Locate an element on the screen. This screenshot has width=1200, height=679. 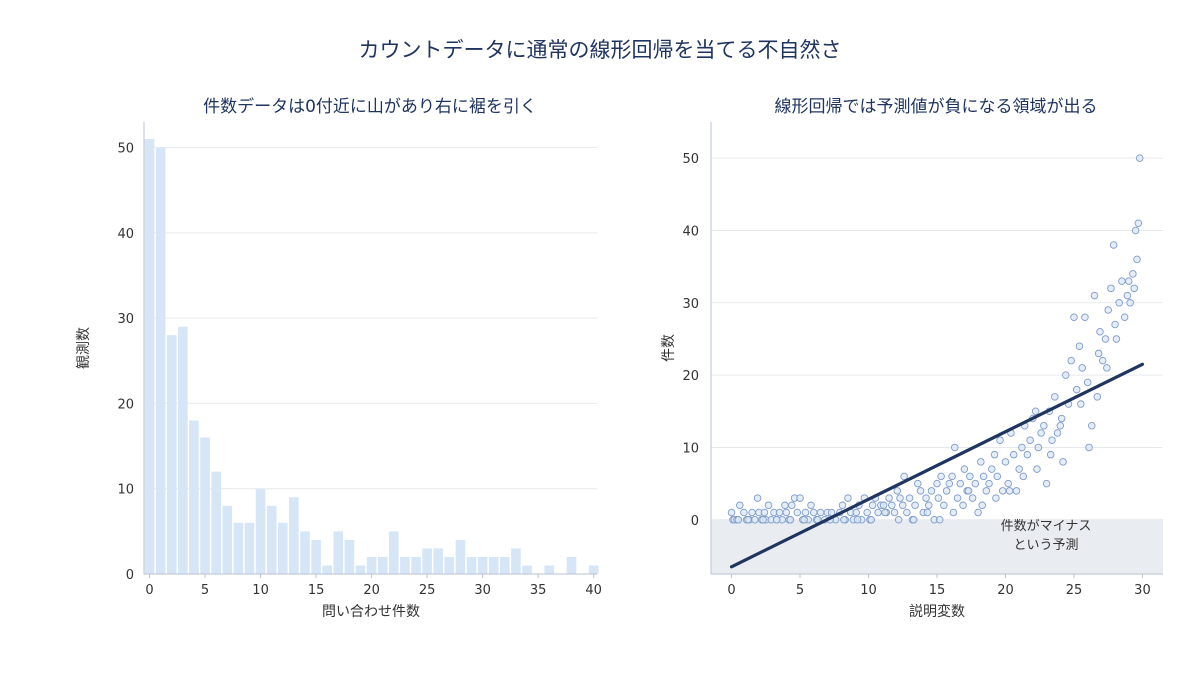
left-x-tick-label: 10 is located at coordinates (260, 590).